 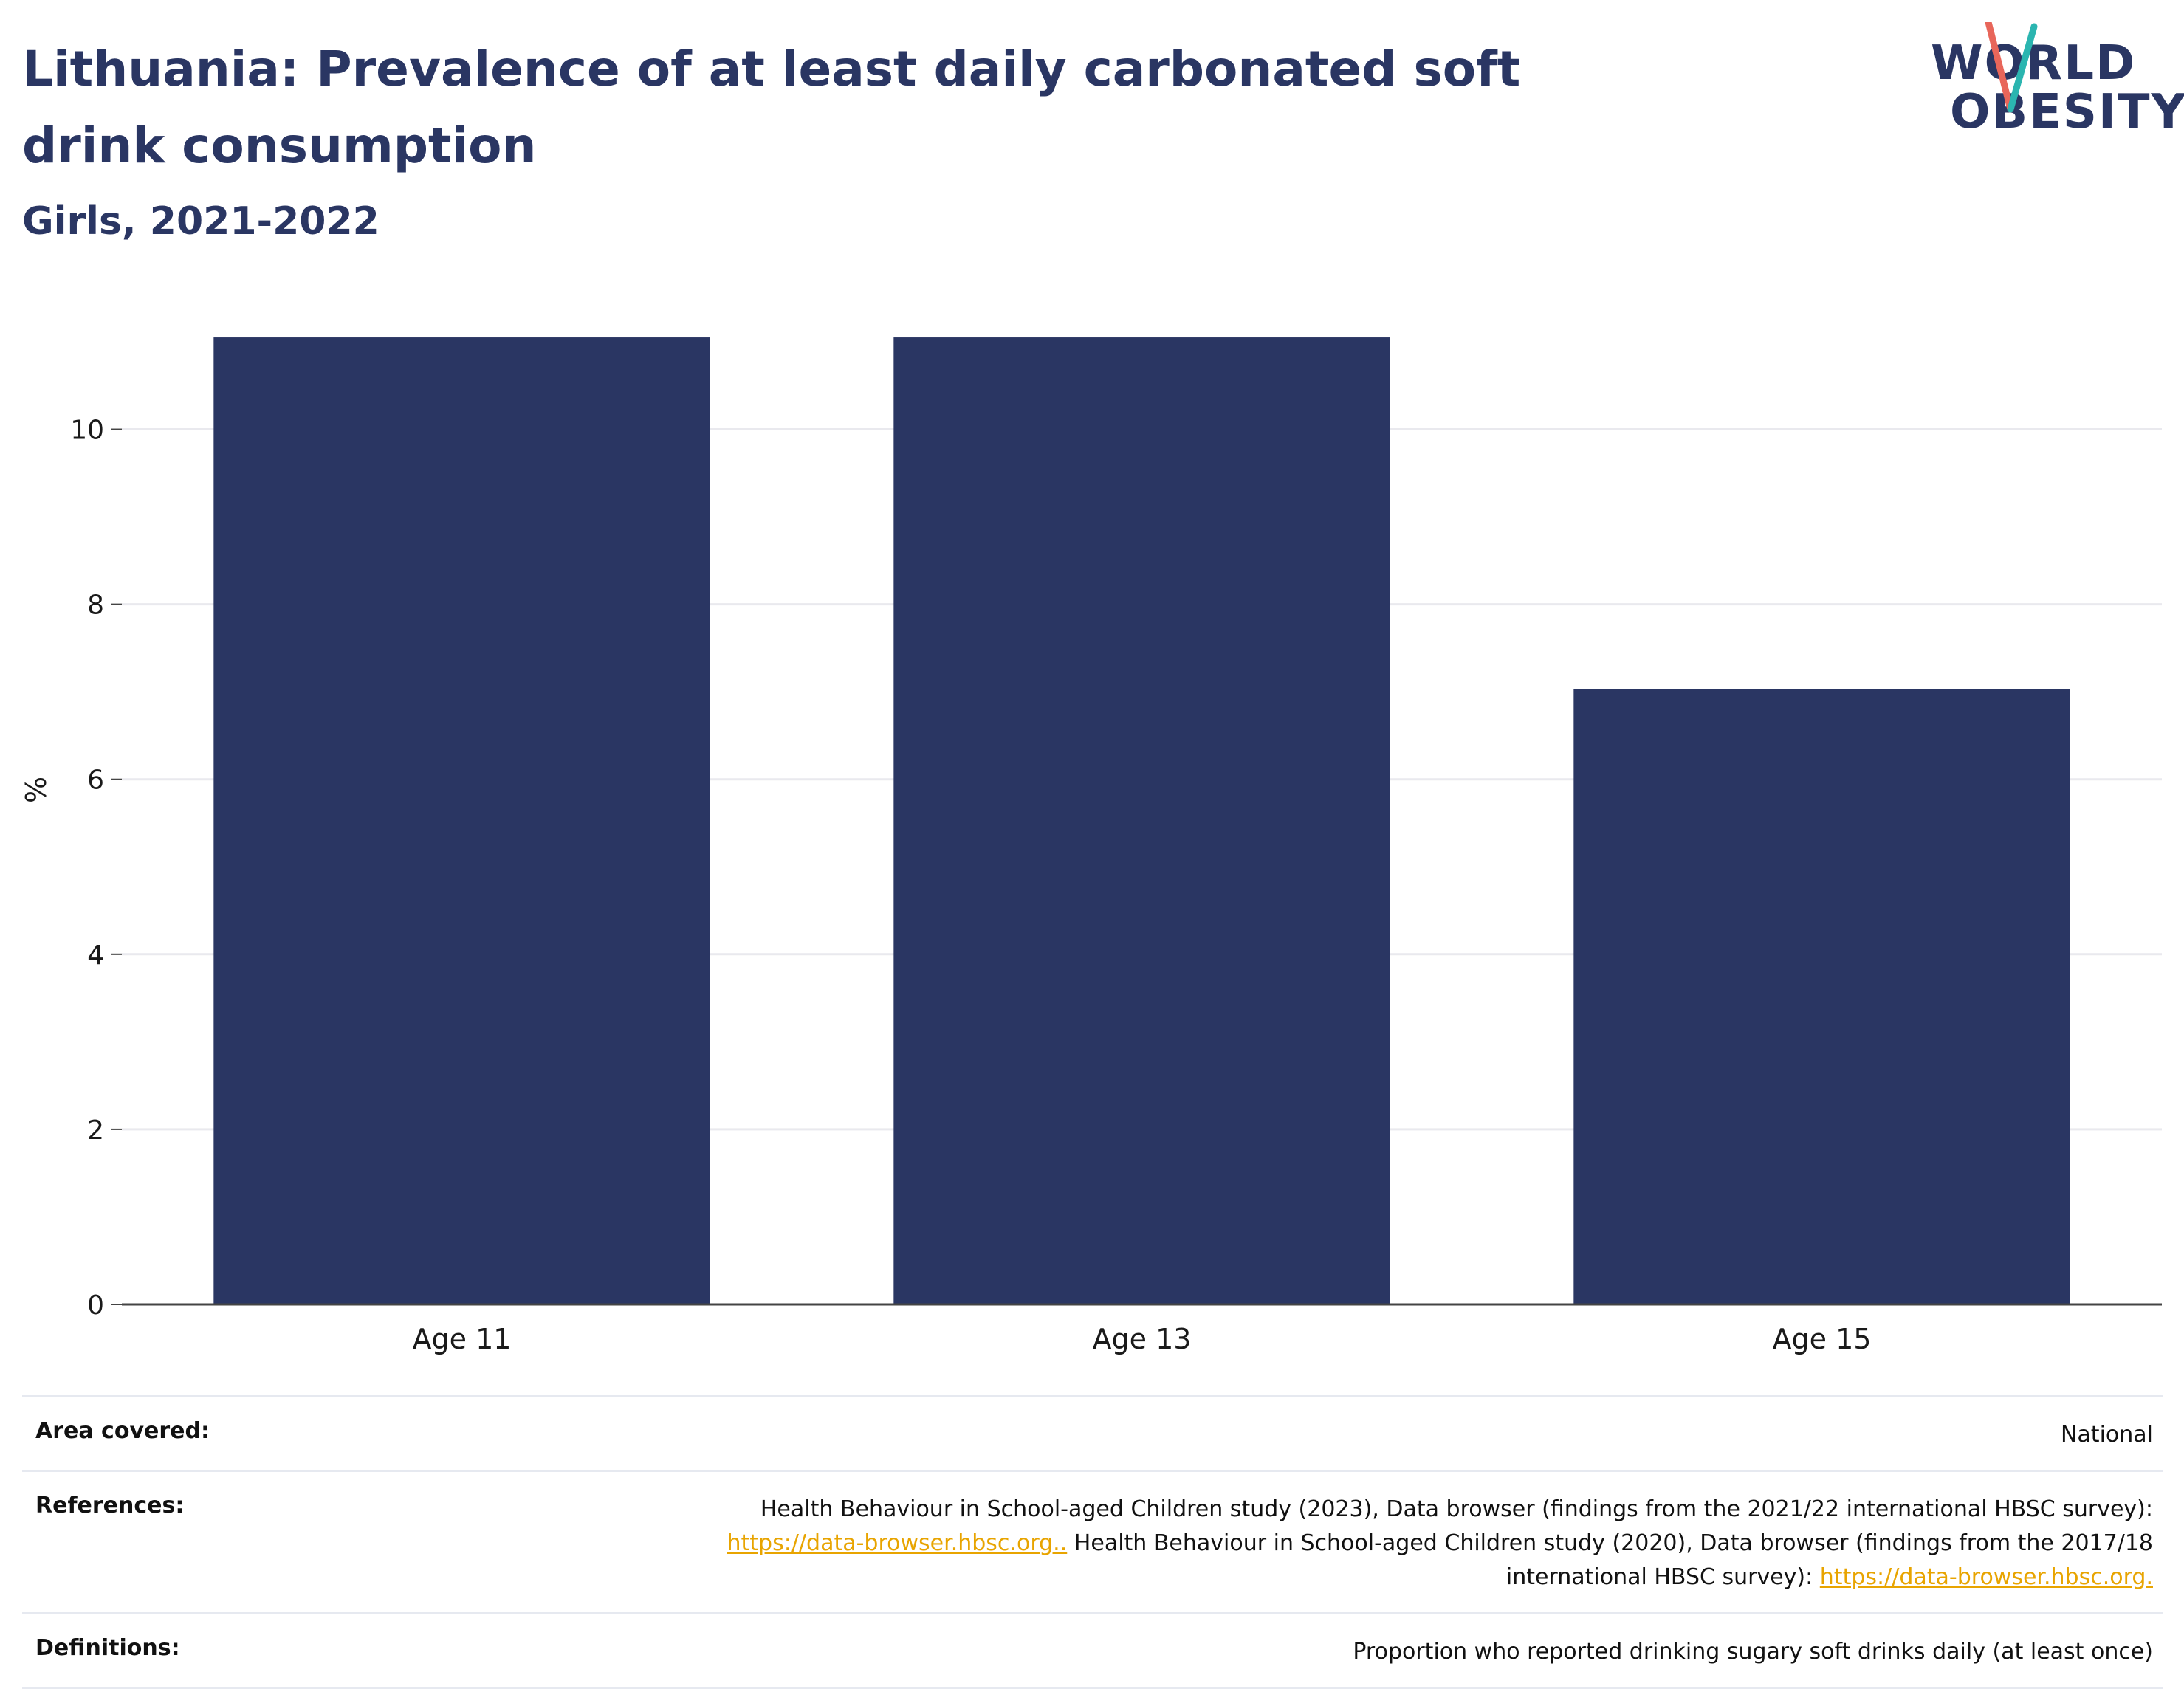 I want to click on y-tick-label: 2, so click(x=96, y=1130).